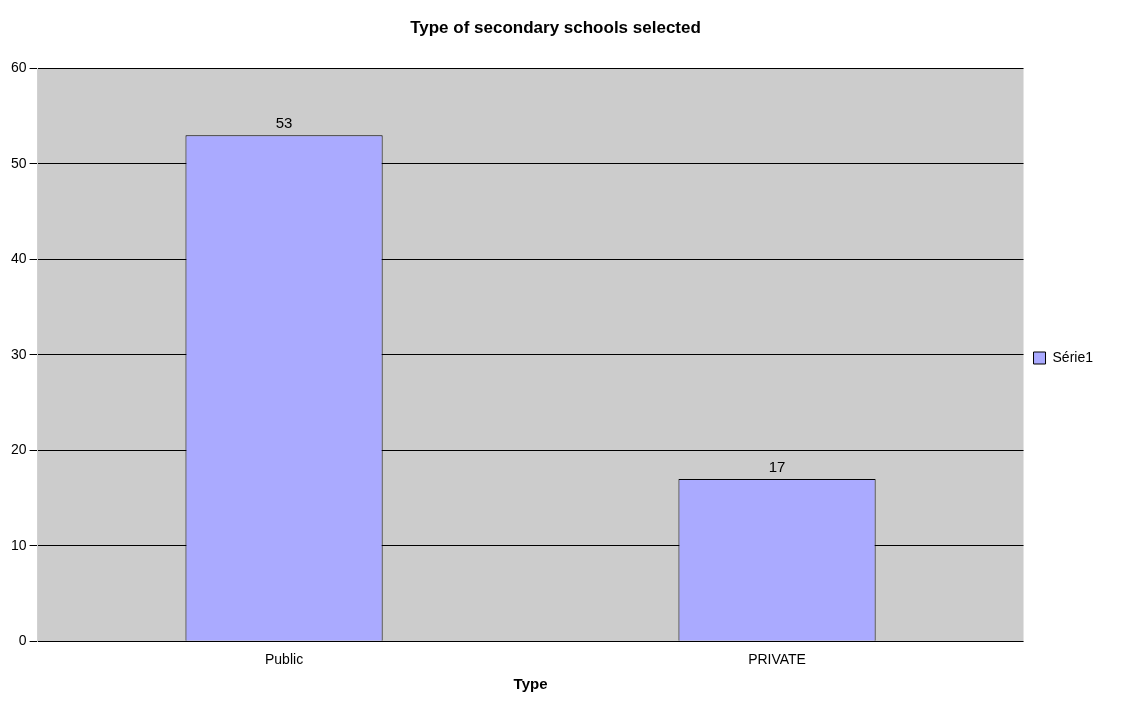  I want to click on x-axis-title: Type, so click(530, 684).